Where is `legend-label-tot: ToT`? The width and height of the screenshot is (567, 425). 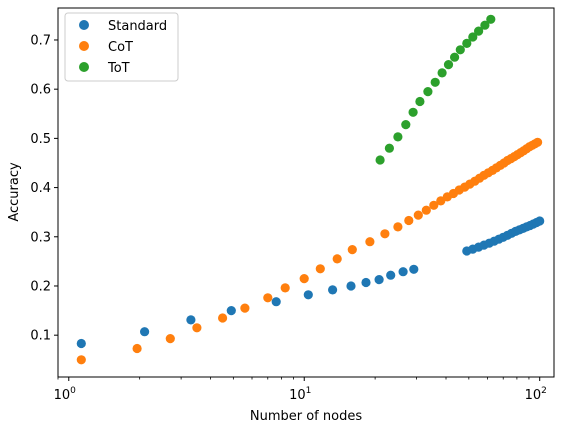 legend-label-tot: ToT is located at coordinates (118, 68).